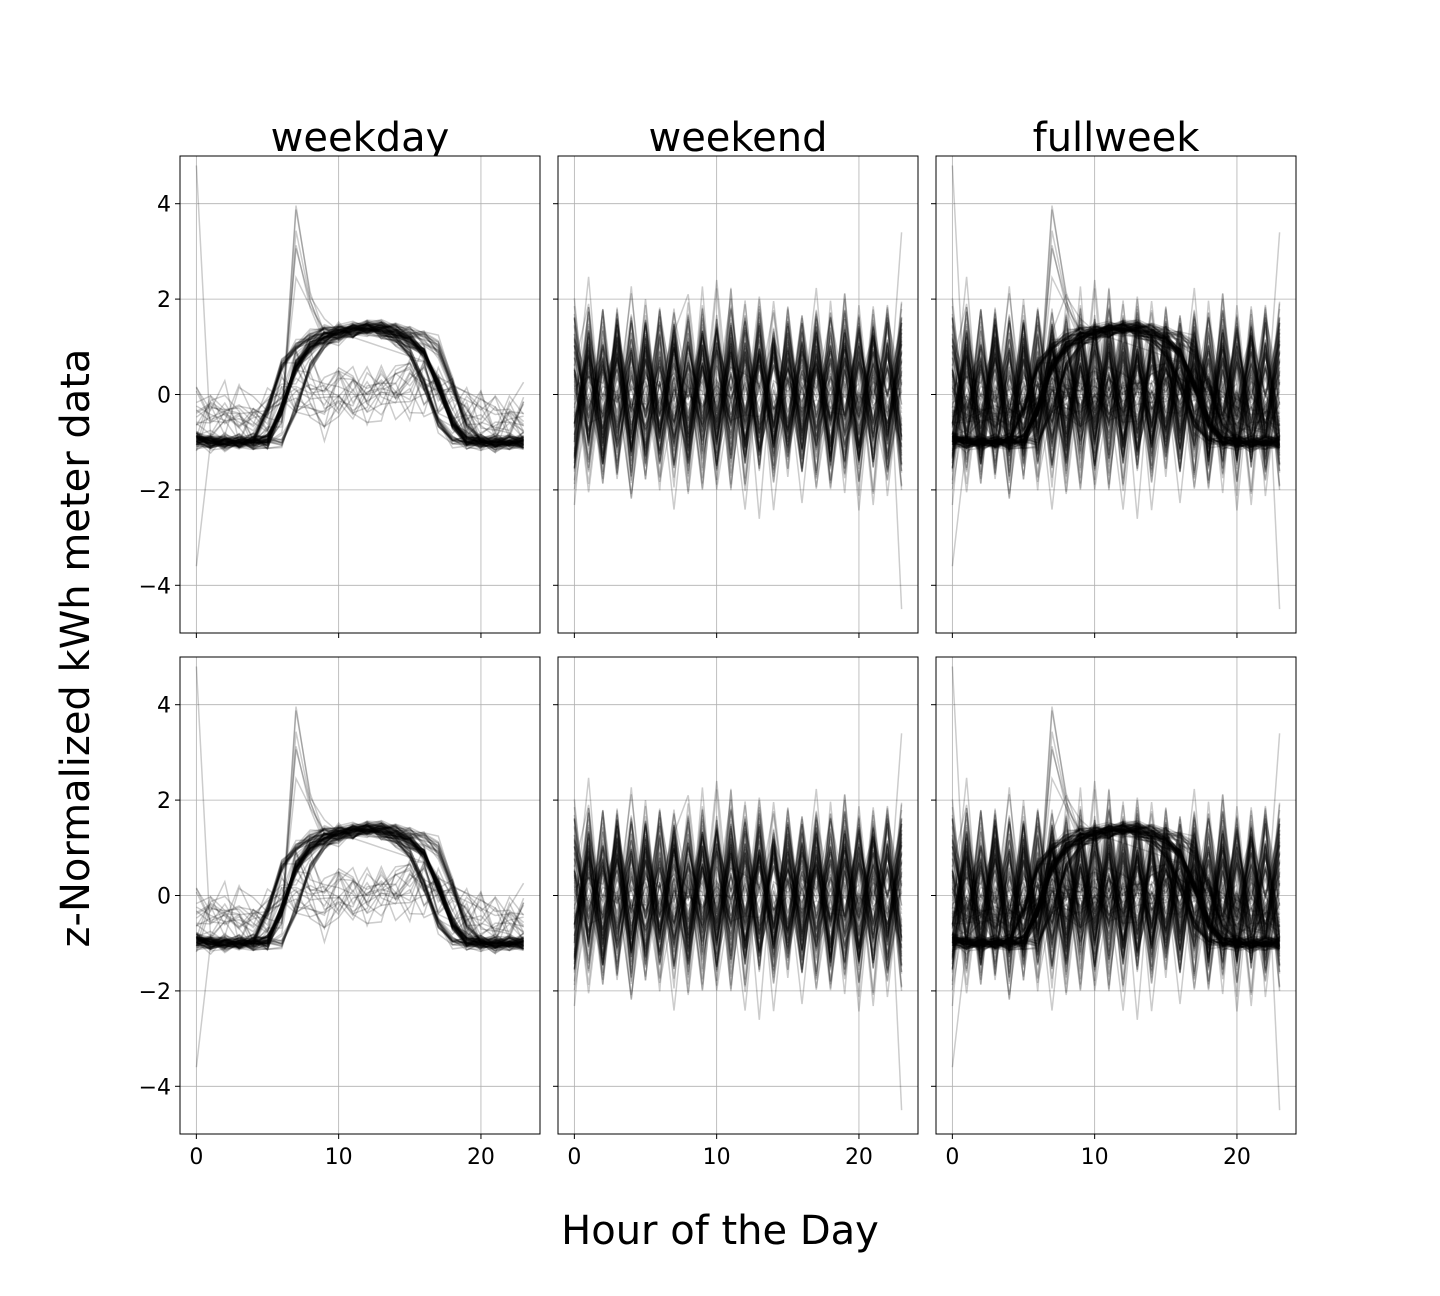 This screenshot has height=1296, width=1440. I want to click on y-tick-label: −4, so click(155, 1087).